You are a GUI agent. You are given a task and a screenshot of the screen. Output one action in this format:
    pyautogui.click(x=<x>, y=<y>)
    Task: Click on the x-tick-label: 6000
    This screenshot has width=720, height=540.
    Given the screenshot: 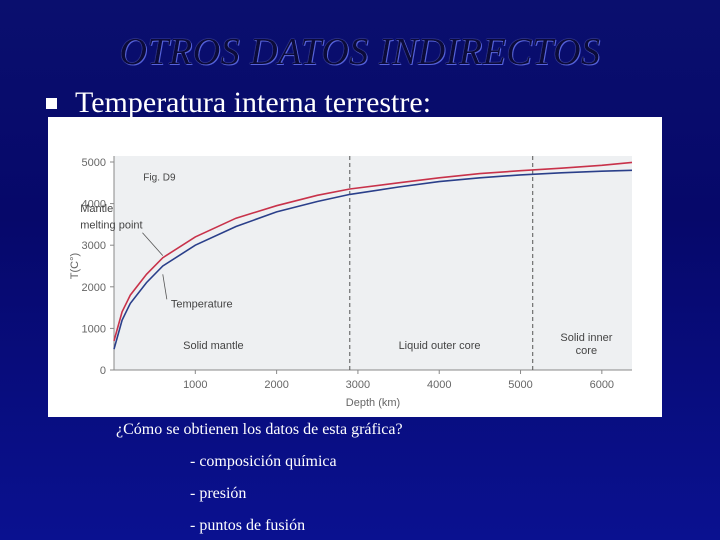 What is the action you would take?
    pyautogui.click(x=602, y=385)
    